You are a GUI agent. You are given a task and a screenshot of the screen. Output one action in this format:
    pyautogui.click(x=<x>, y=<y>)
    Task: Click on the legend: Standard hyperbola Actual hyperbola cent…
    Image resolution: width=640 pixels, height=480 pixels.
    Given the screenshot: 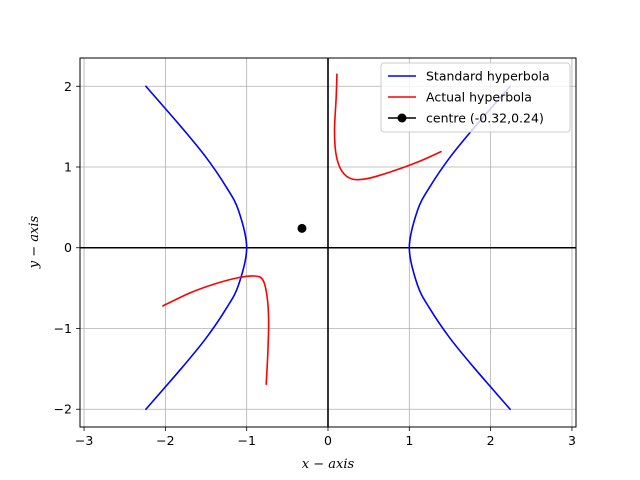 What is the action you would take?
    pyautogui.click(x=475, y=97)
    